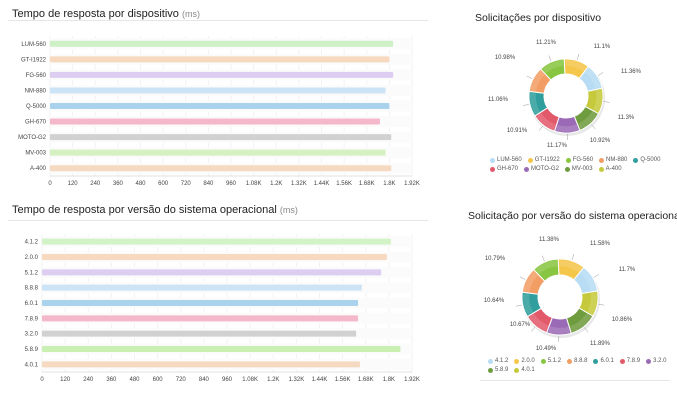 The height and width of the screenshot is (400, 677). I want to click on x-tick-label: 840, so click(208, 184).